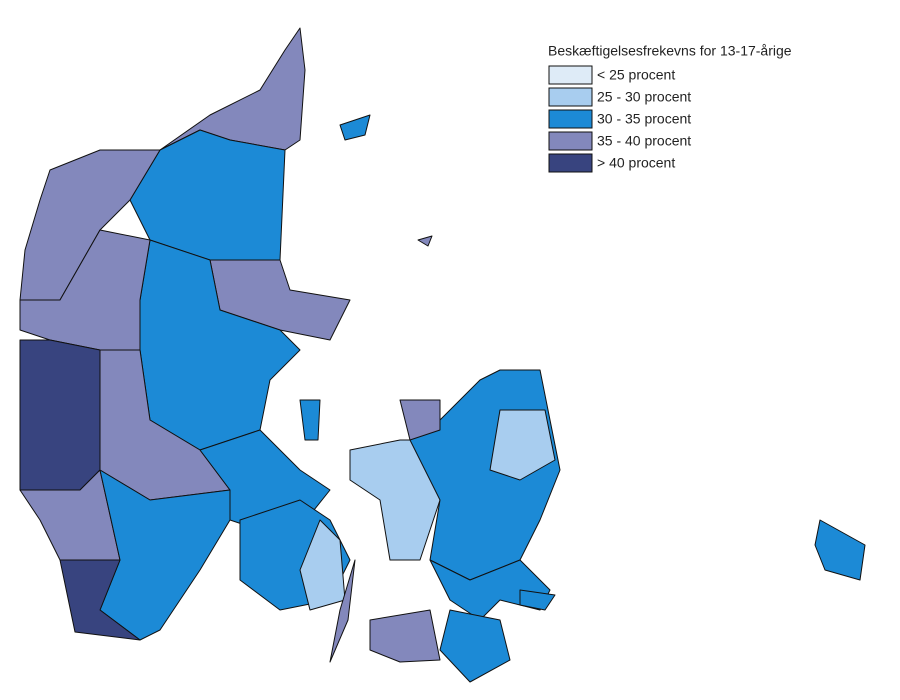 This screenshot has width=900, height=700. I want to click on legend-label: < 25 procent, so click(636, 75).